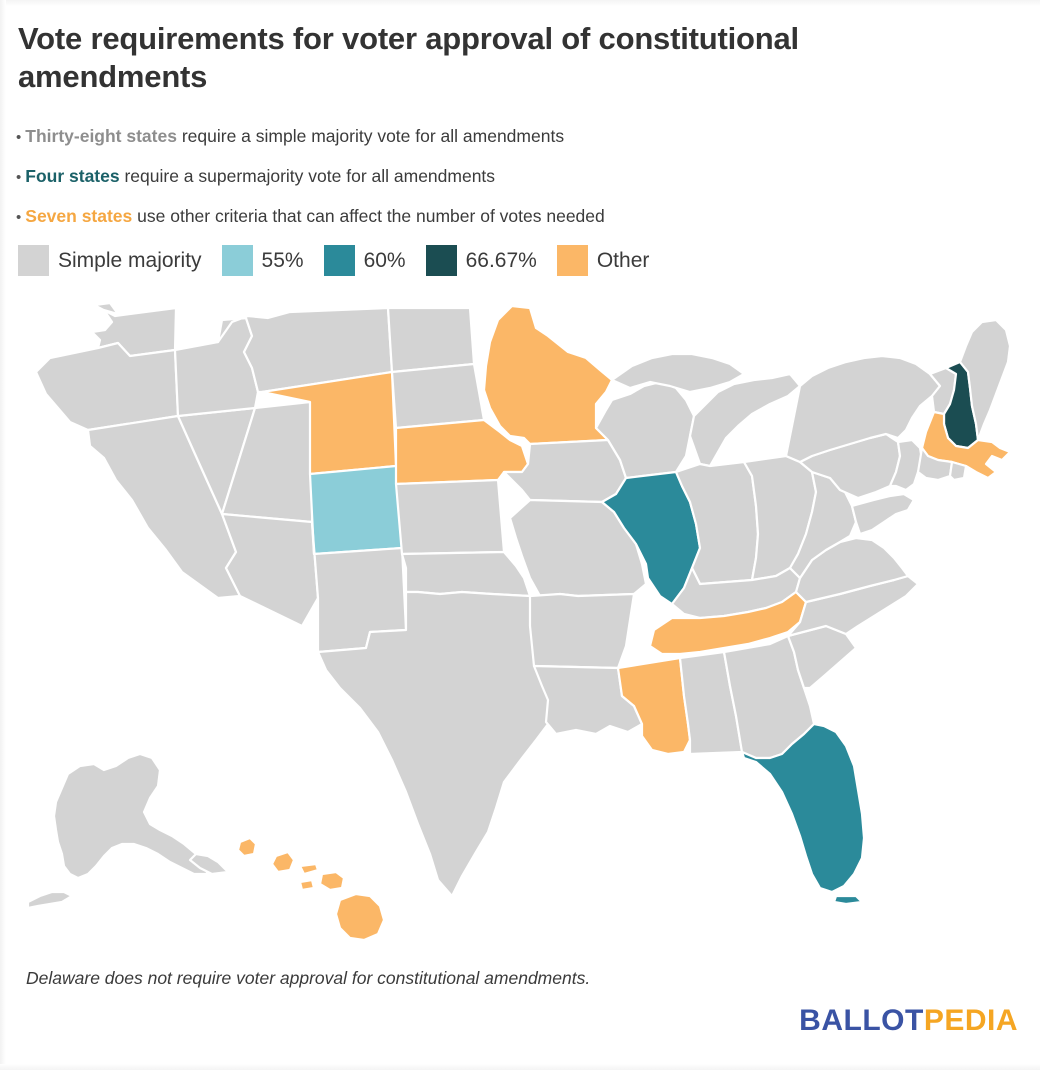  I want to click on state-SD, so click(438, 396).